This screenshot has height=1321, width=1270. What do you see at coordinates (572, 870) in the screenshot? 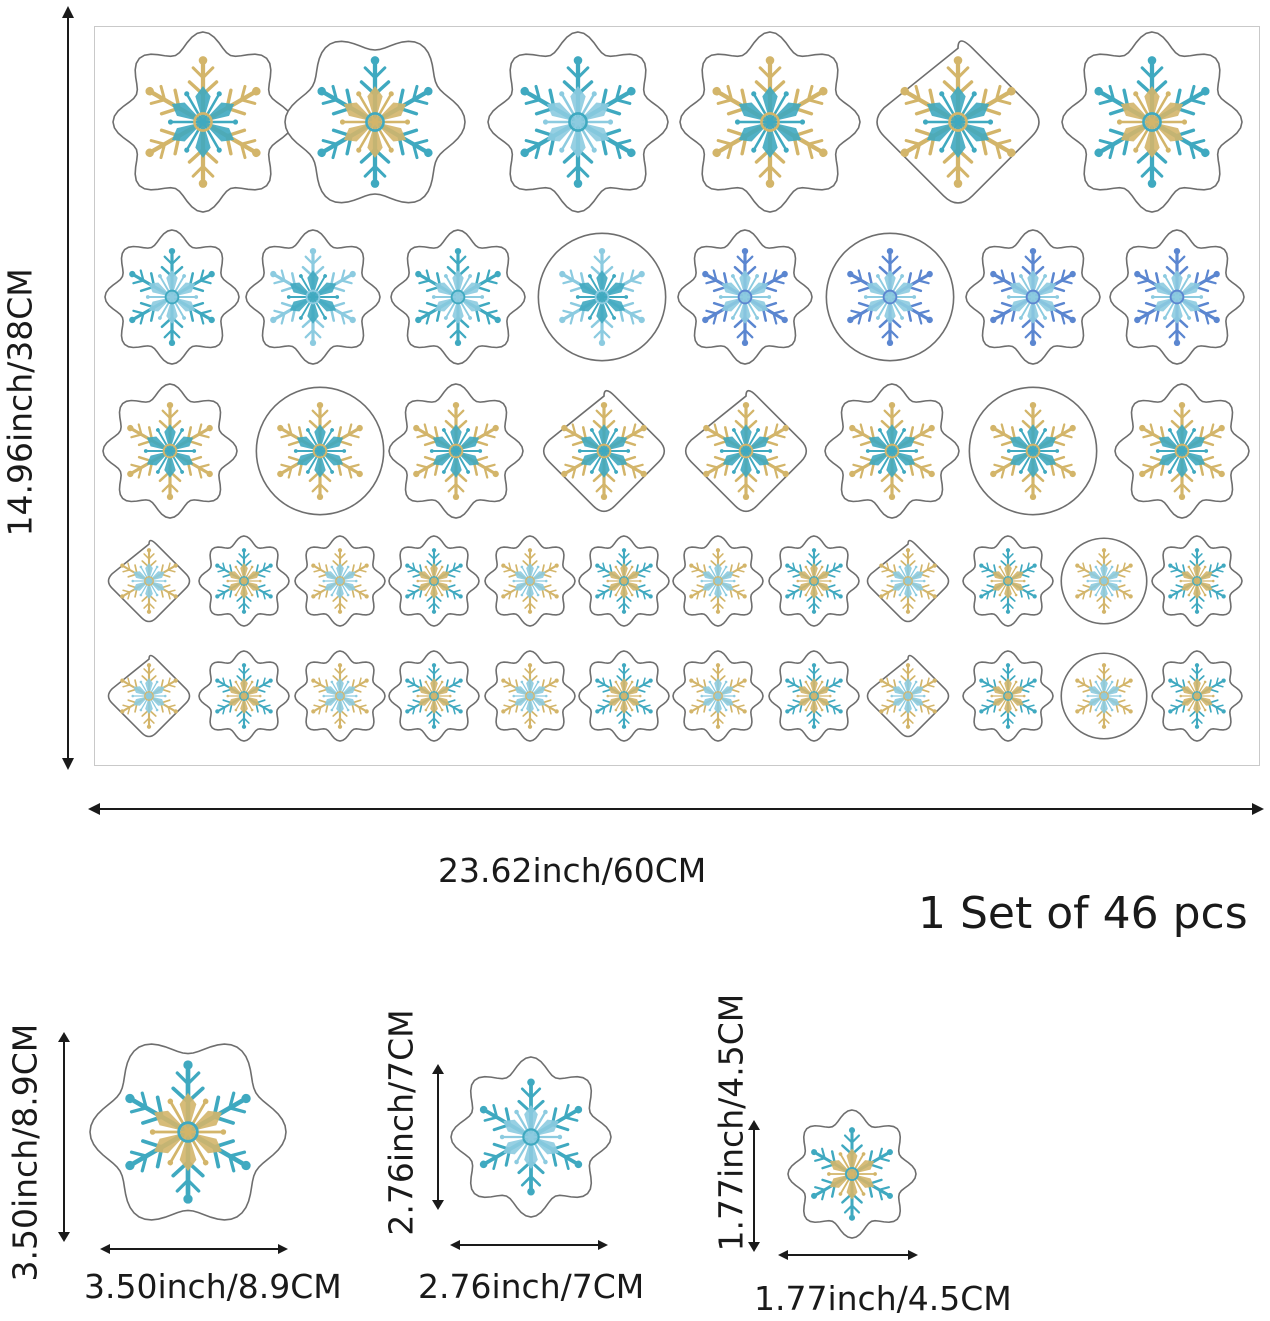
I see `sheet-width-label: 23.62inch/60CM` at bounding box center [572, 870].